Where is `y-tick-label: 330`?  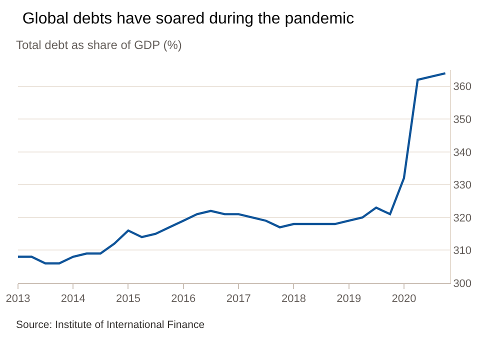
y-tick-label: 330 is located at coordinates (462, 186).